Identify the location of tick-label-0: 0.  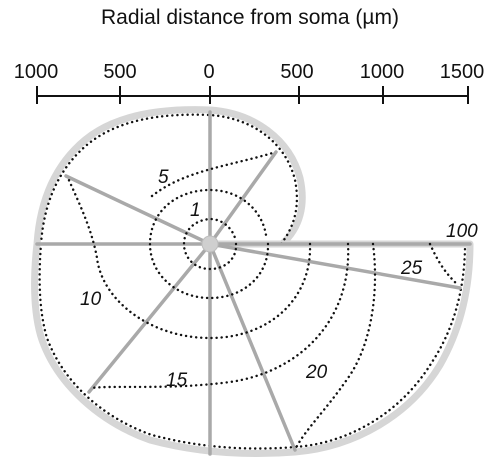
(208, 72).